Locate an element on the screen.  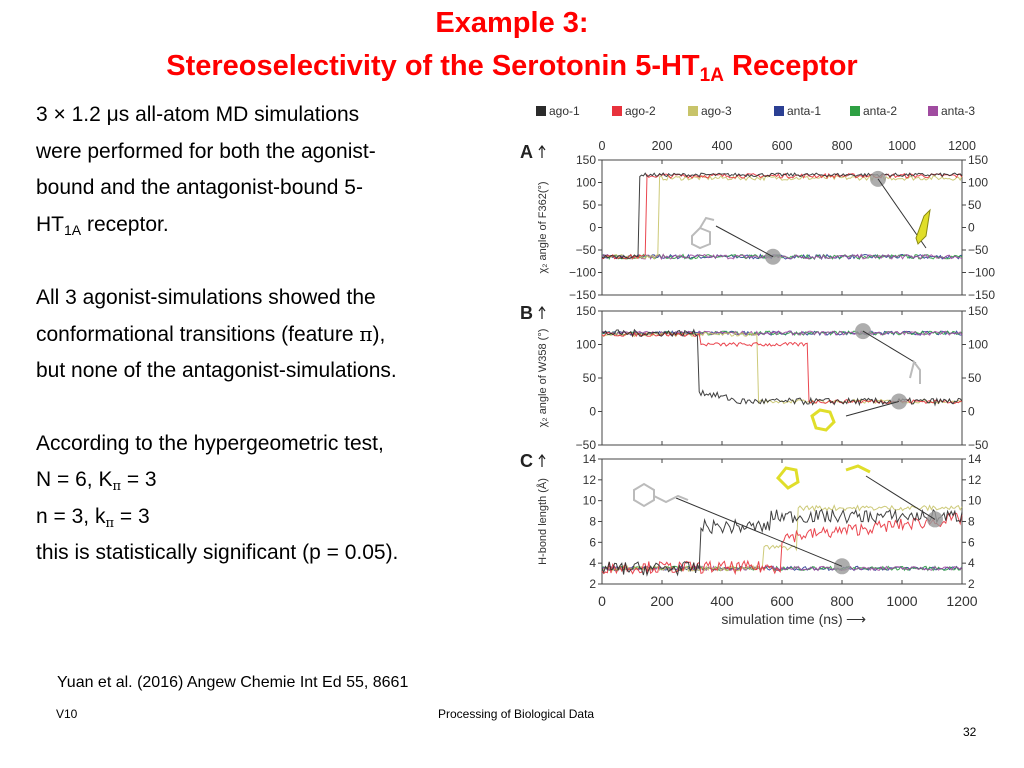
pi-symbol: π is located at coordinates (366, 334).